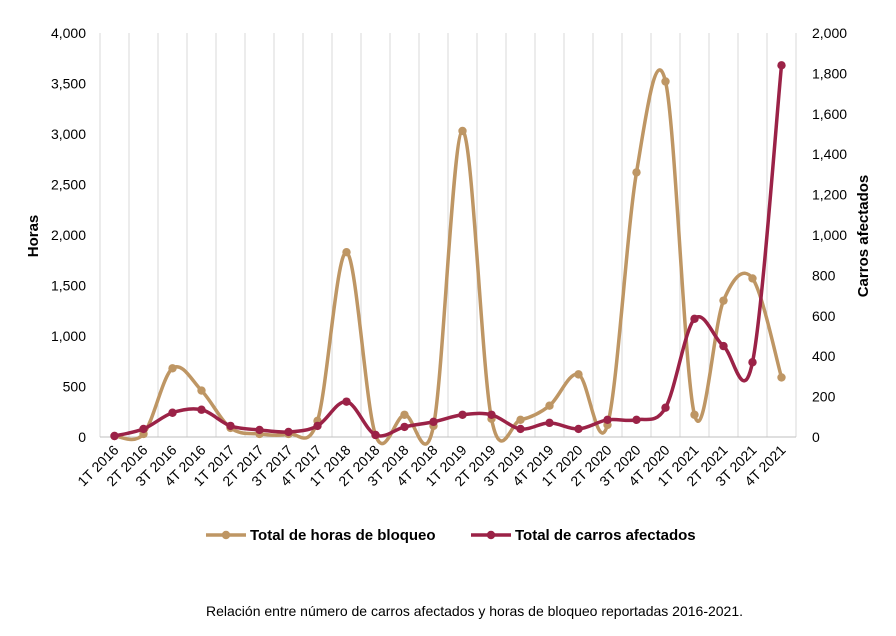  I want to click on y2-tick-label: 1,600, so click(829, 114).